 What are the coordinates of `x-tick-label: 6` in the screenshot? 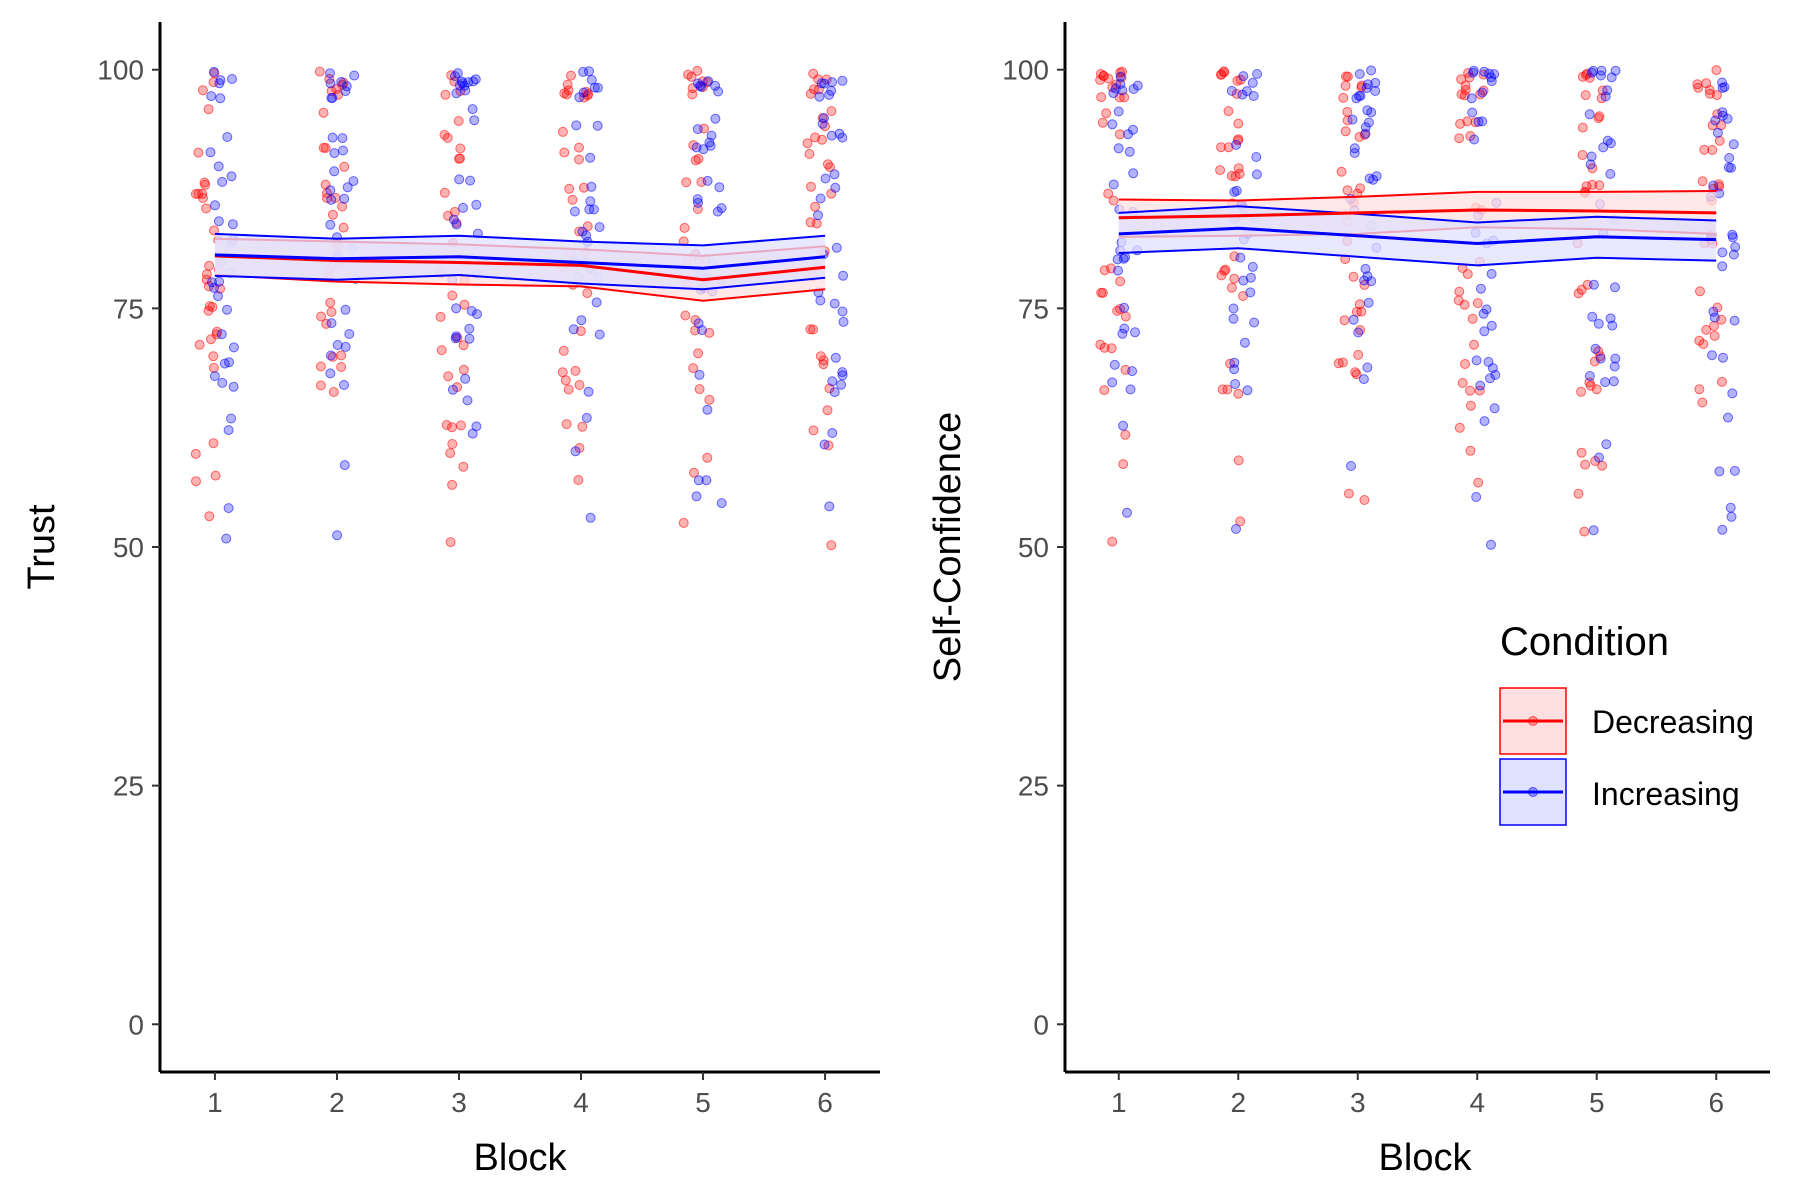 It's located at (1716, 1102).